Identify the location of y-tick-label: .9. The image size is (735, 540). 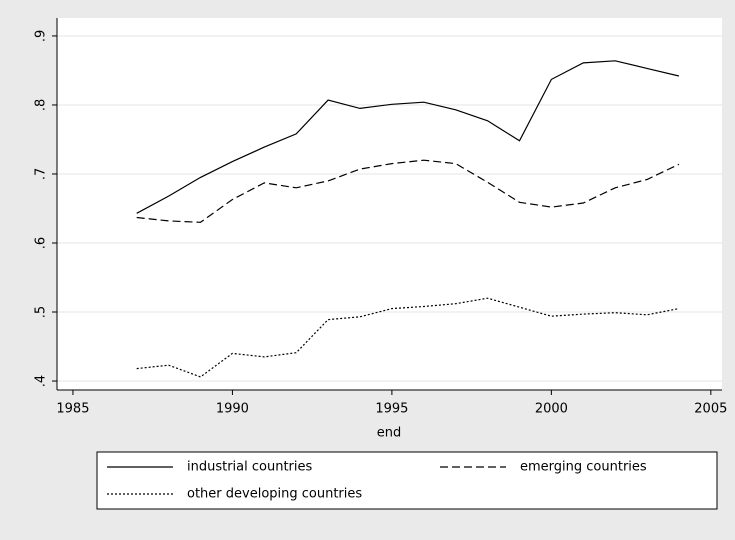
(41, 36).